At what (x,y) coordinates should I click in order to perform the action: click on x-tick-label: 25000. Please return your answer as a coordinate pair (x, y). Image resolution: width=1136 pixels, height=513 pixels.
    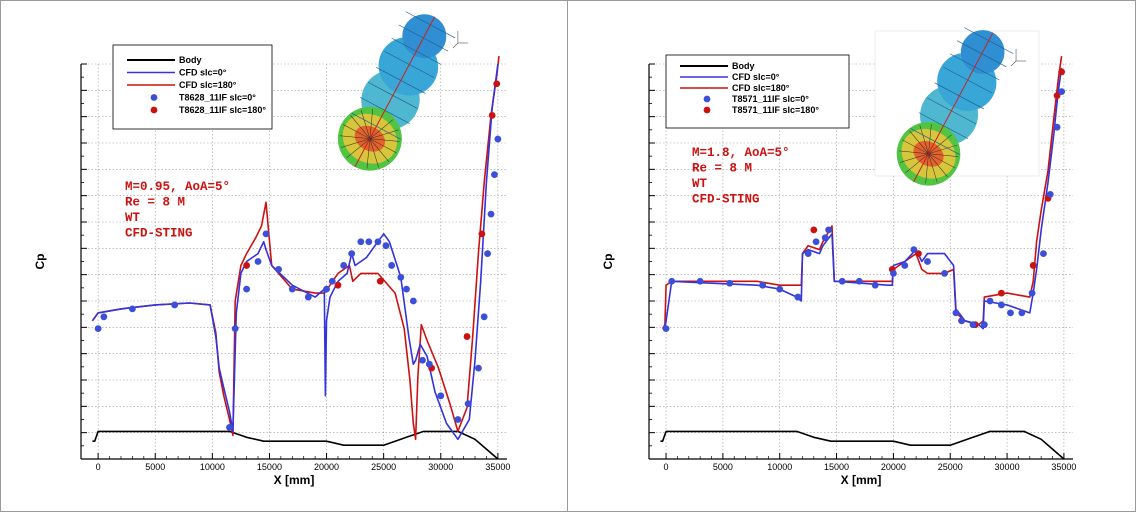
    Looking at the image, I should click on (383, 467).